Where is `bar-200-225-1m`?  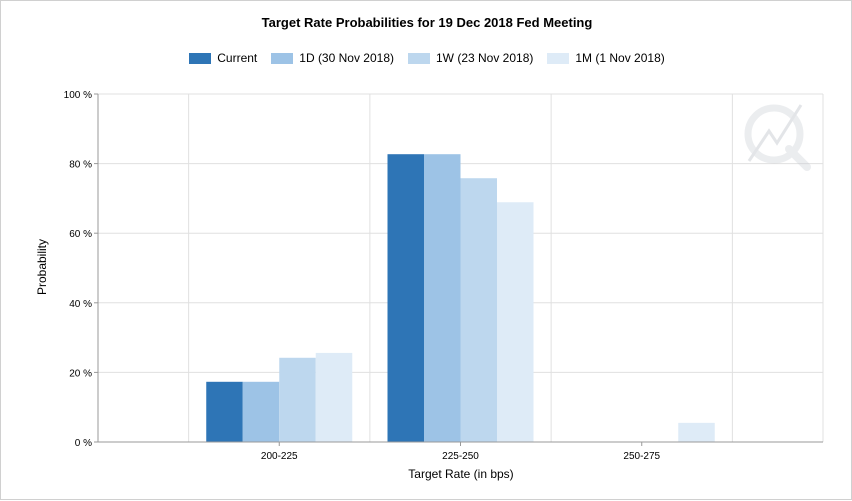
bar-200-225-1m is located at coordinates (334, 397).